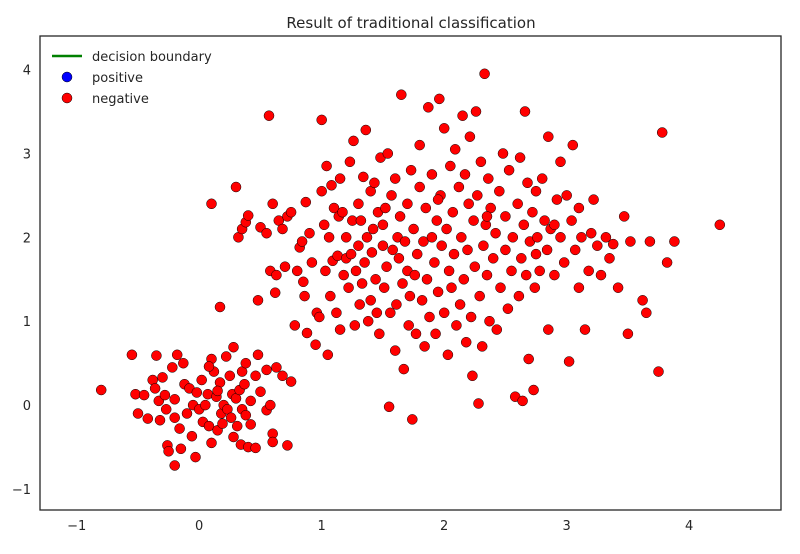 Image resolution: width=800 pixels, height=554 pixels. Describe the element at coordinates (27, 406) in the screenshot. I see `y-tick-label: 0` at that location.